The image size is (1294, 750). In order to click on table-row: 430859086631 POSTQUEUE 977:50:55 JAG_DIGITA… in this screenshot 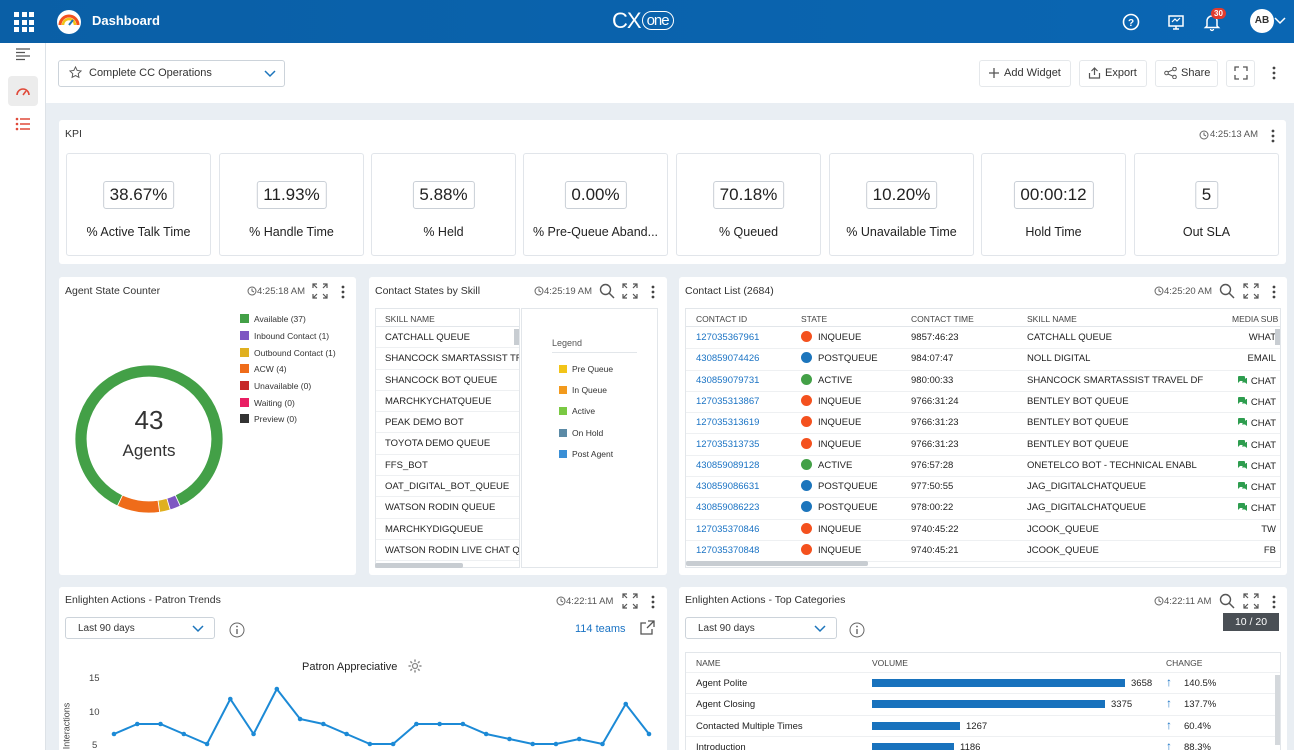, I will do `click(983, 488)`.